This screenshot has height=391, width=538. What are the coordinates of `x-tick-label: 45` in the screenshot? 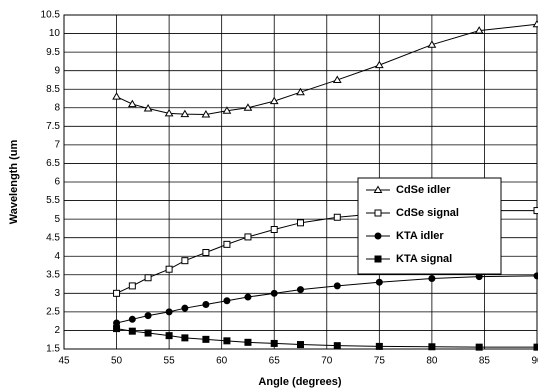 It's located at (64, 361).